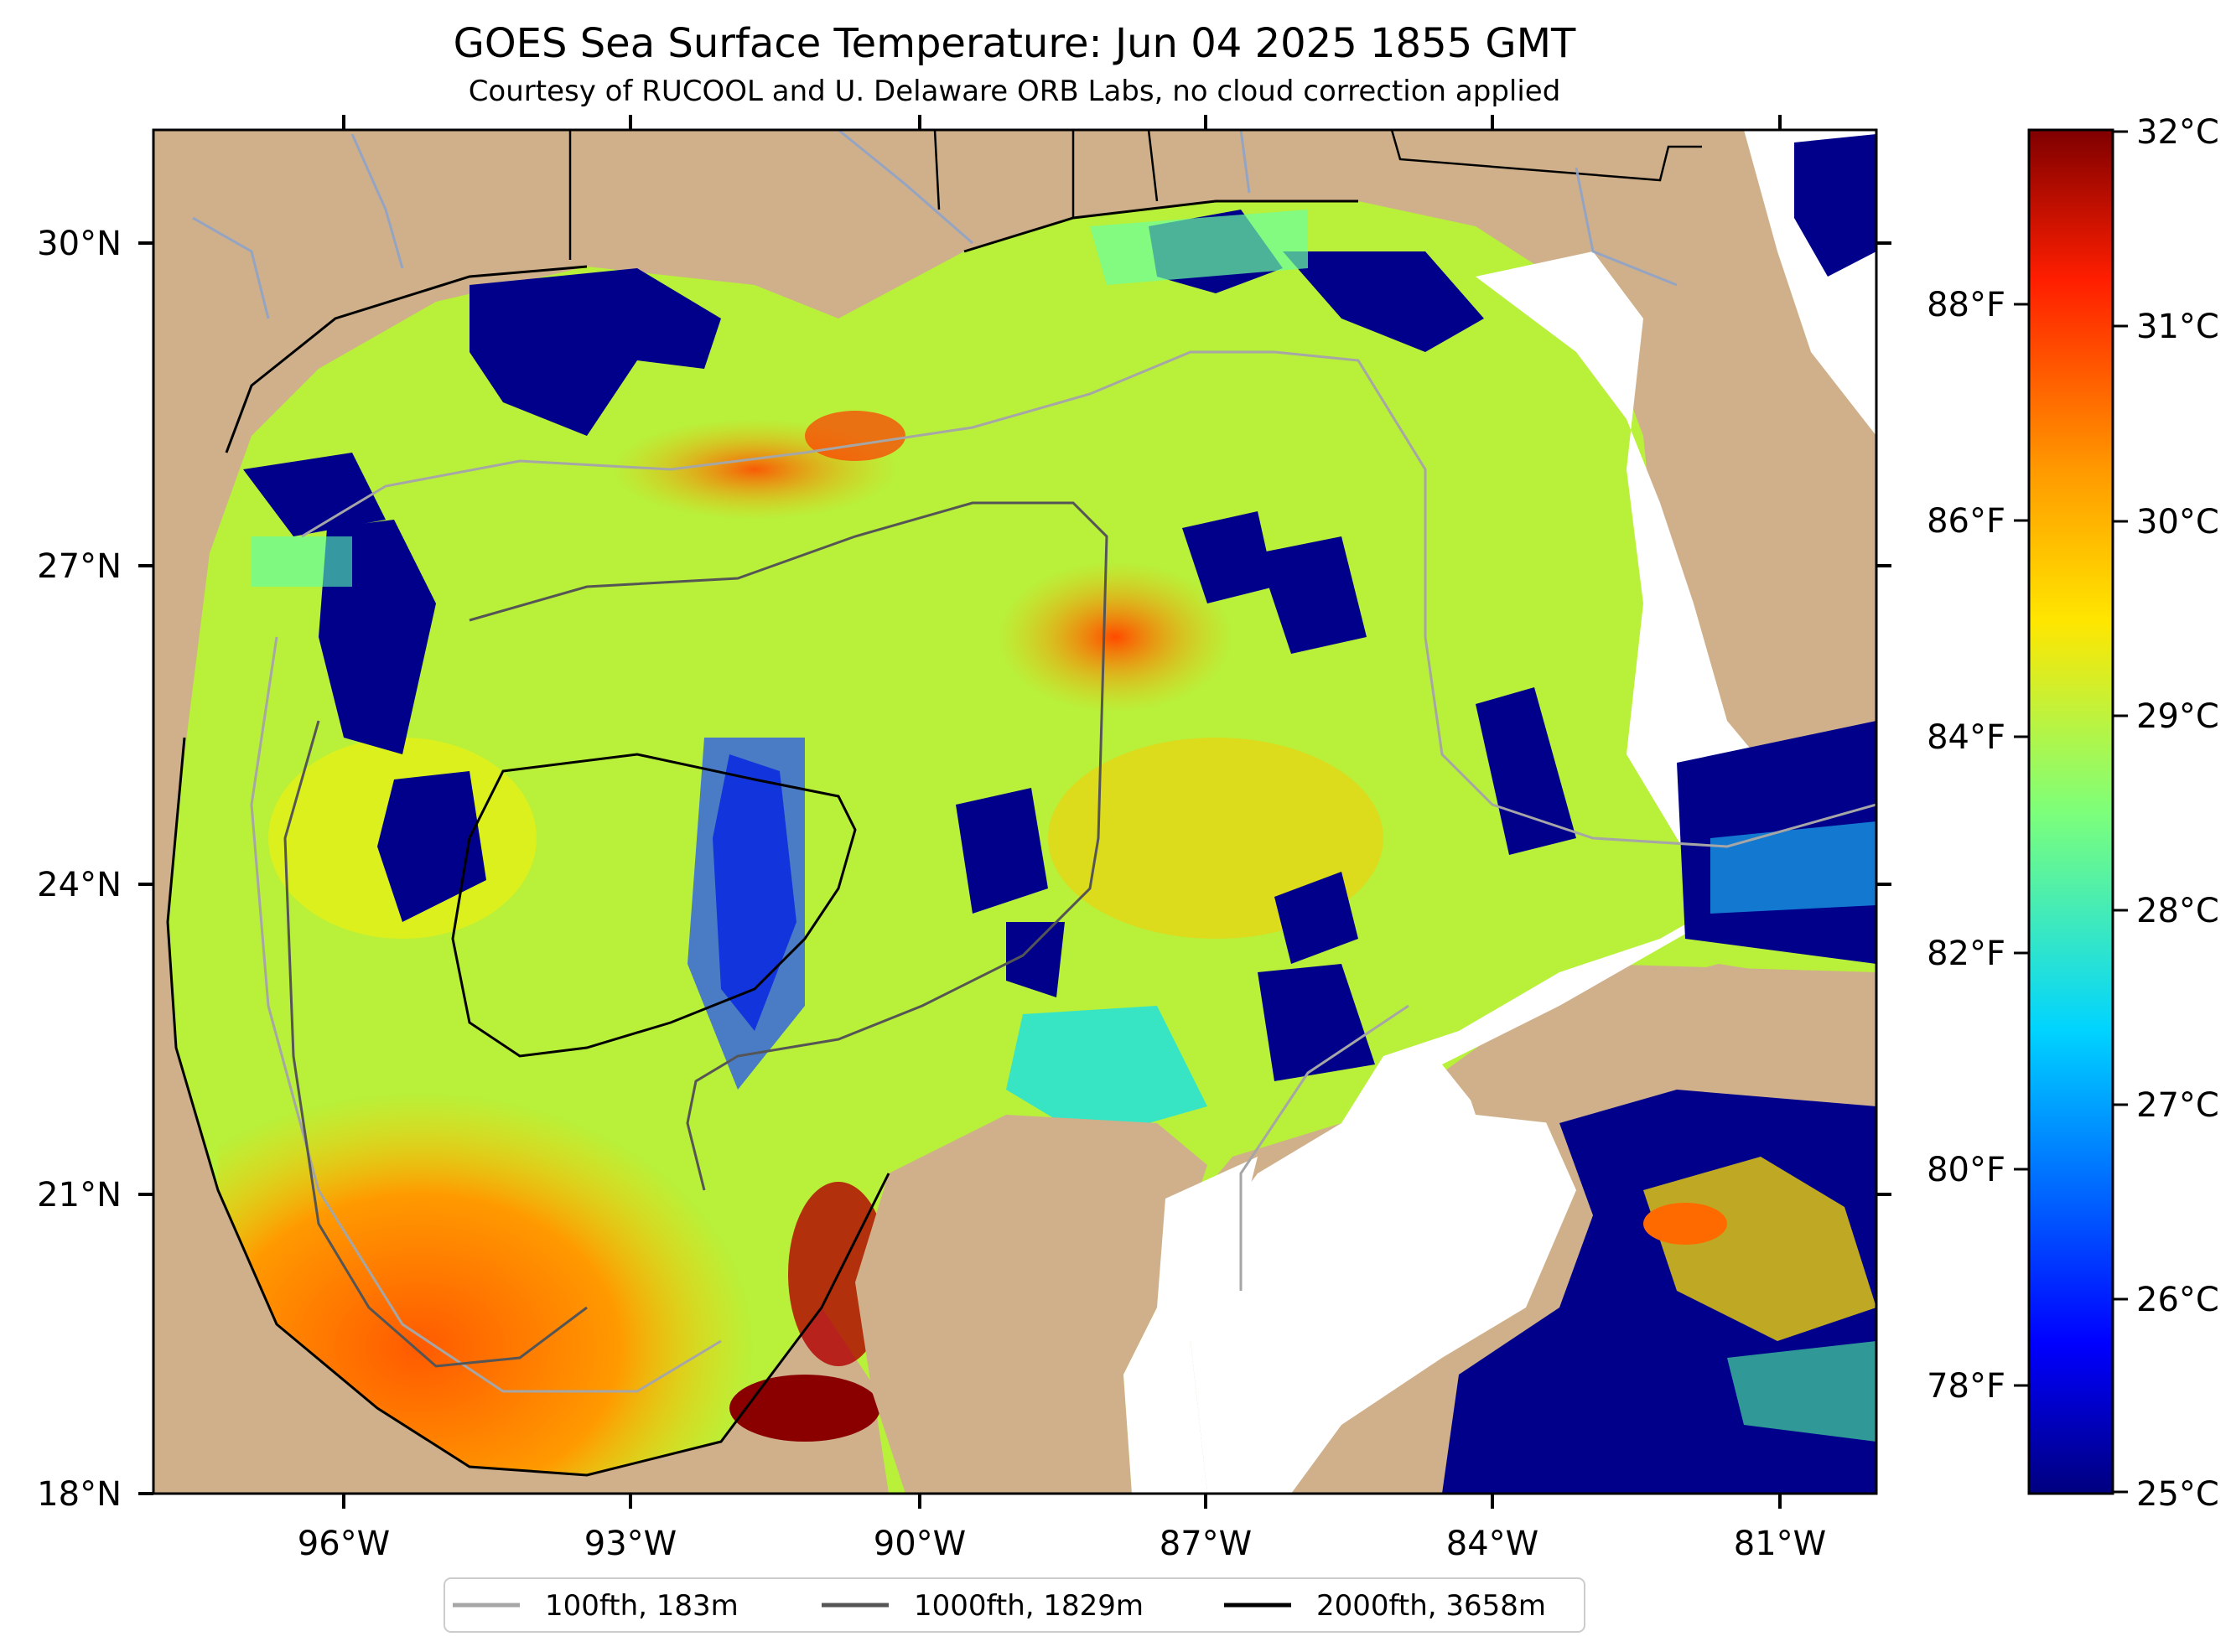 This screenshot has height=1652, width=2231. Describe the element at coordinates (1115, 637) in the screenshot. I see `warm-central-east` at that location.